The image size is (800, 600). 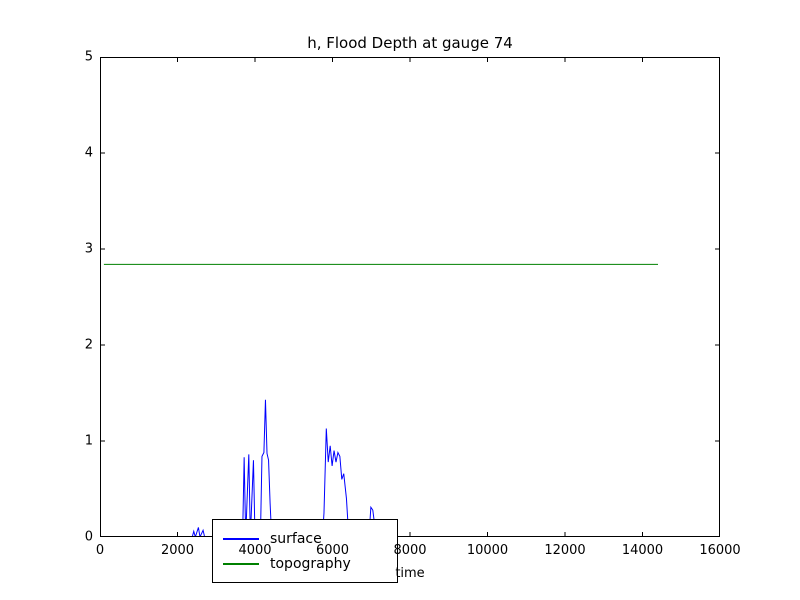 I want to click on legend-label-surface: surface, so click(x=296, y=538).